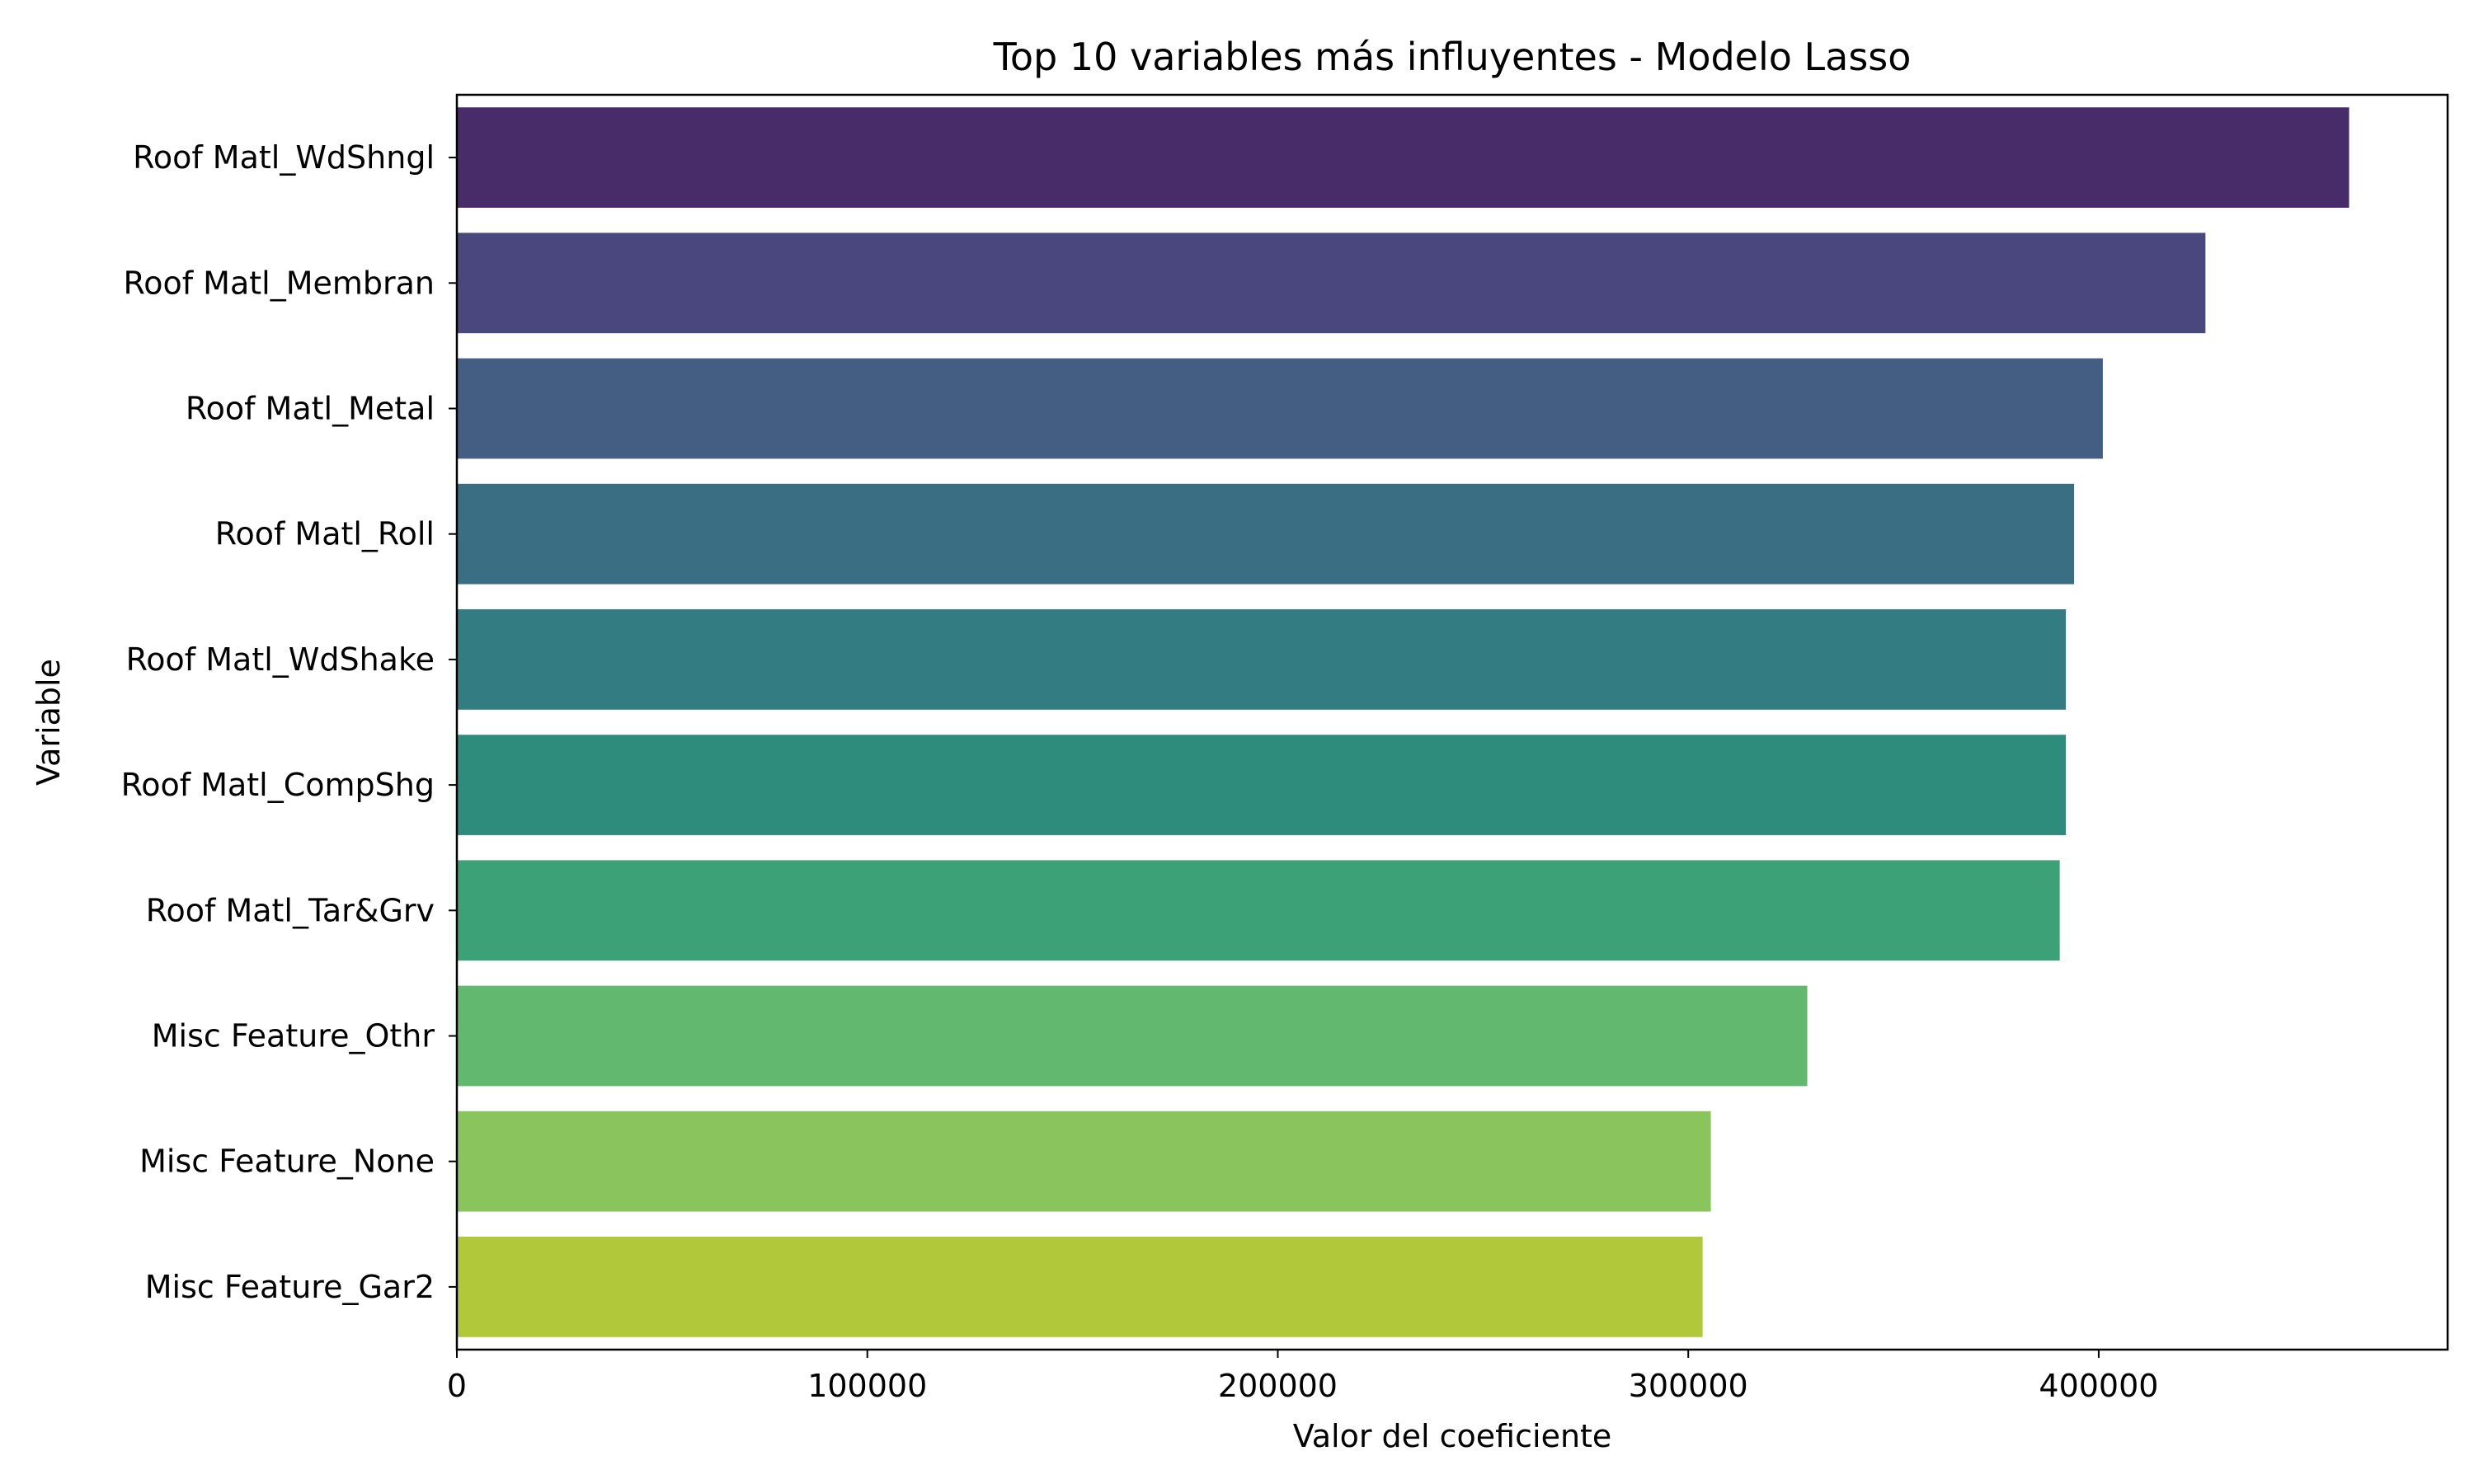 Image resolution: width=2474 pixels, height=1484 pixels. Describe the element at coordinates (279, 283) in the screenshot. I see `y-tick-label-1: Roof Matl_Membran` at that location.